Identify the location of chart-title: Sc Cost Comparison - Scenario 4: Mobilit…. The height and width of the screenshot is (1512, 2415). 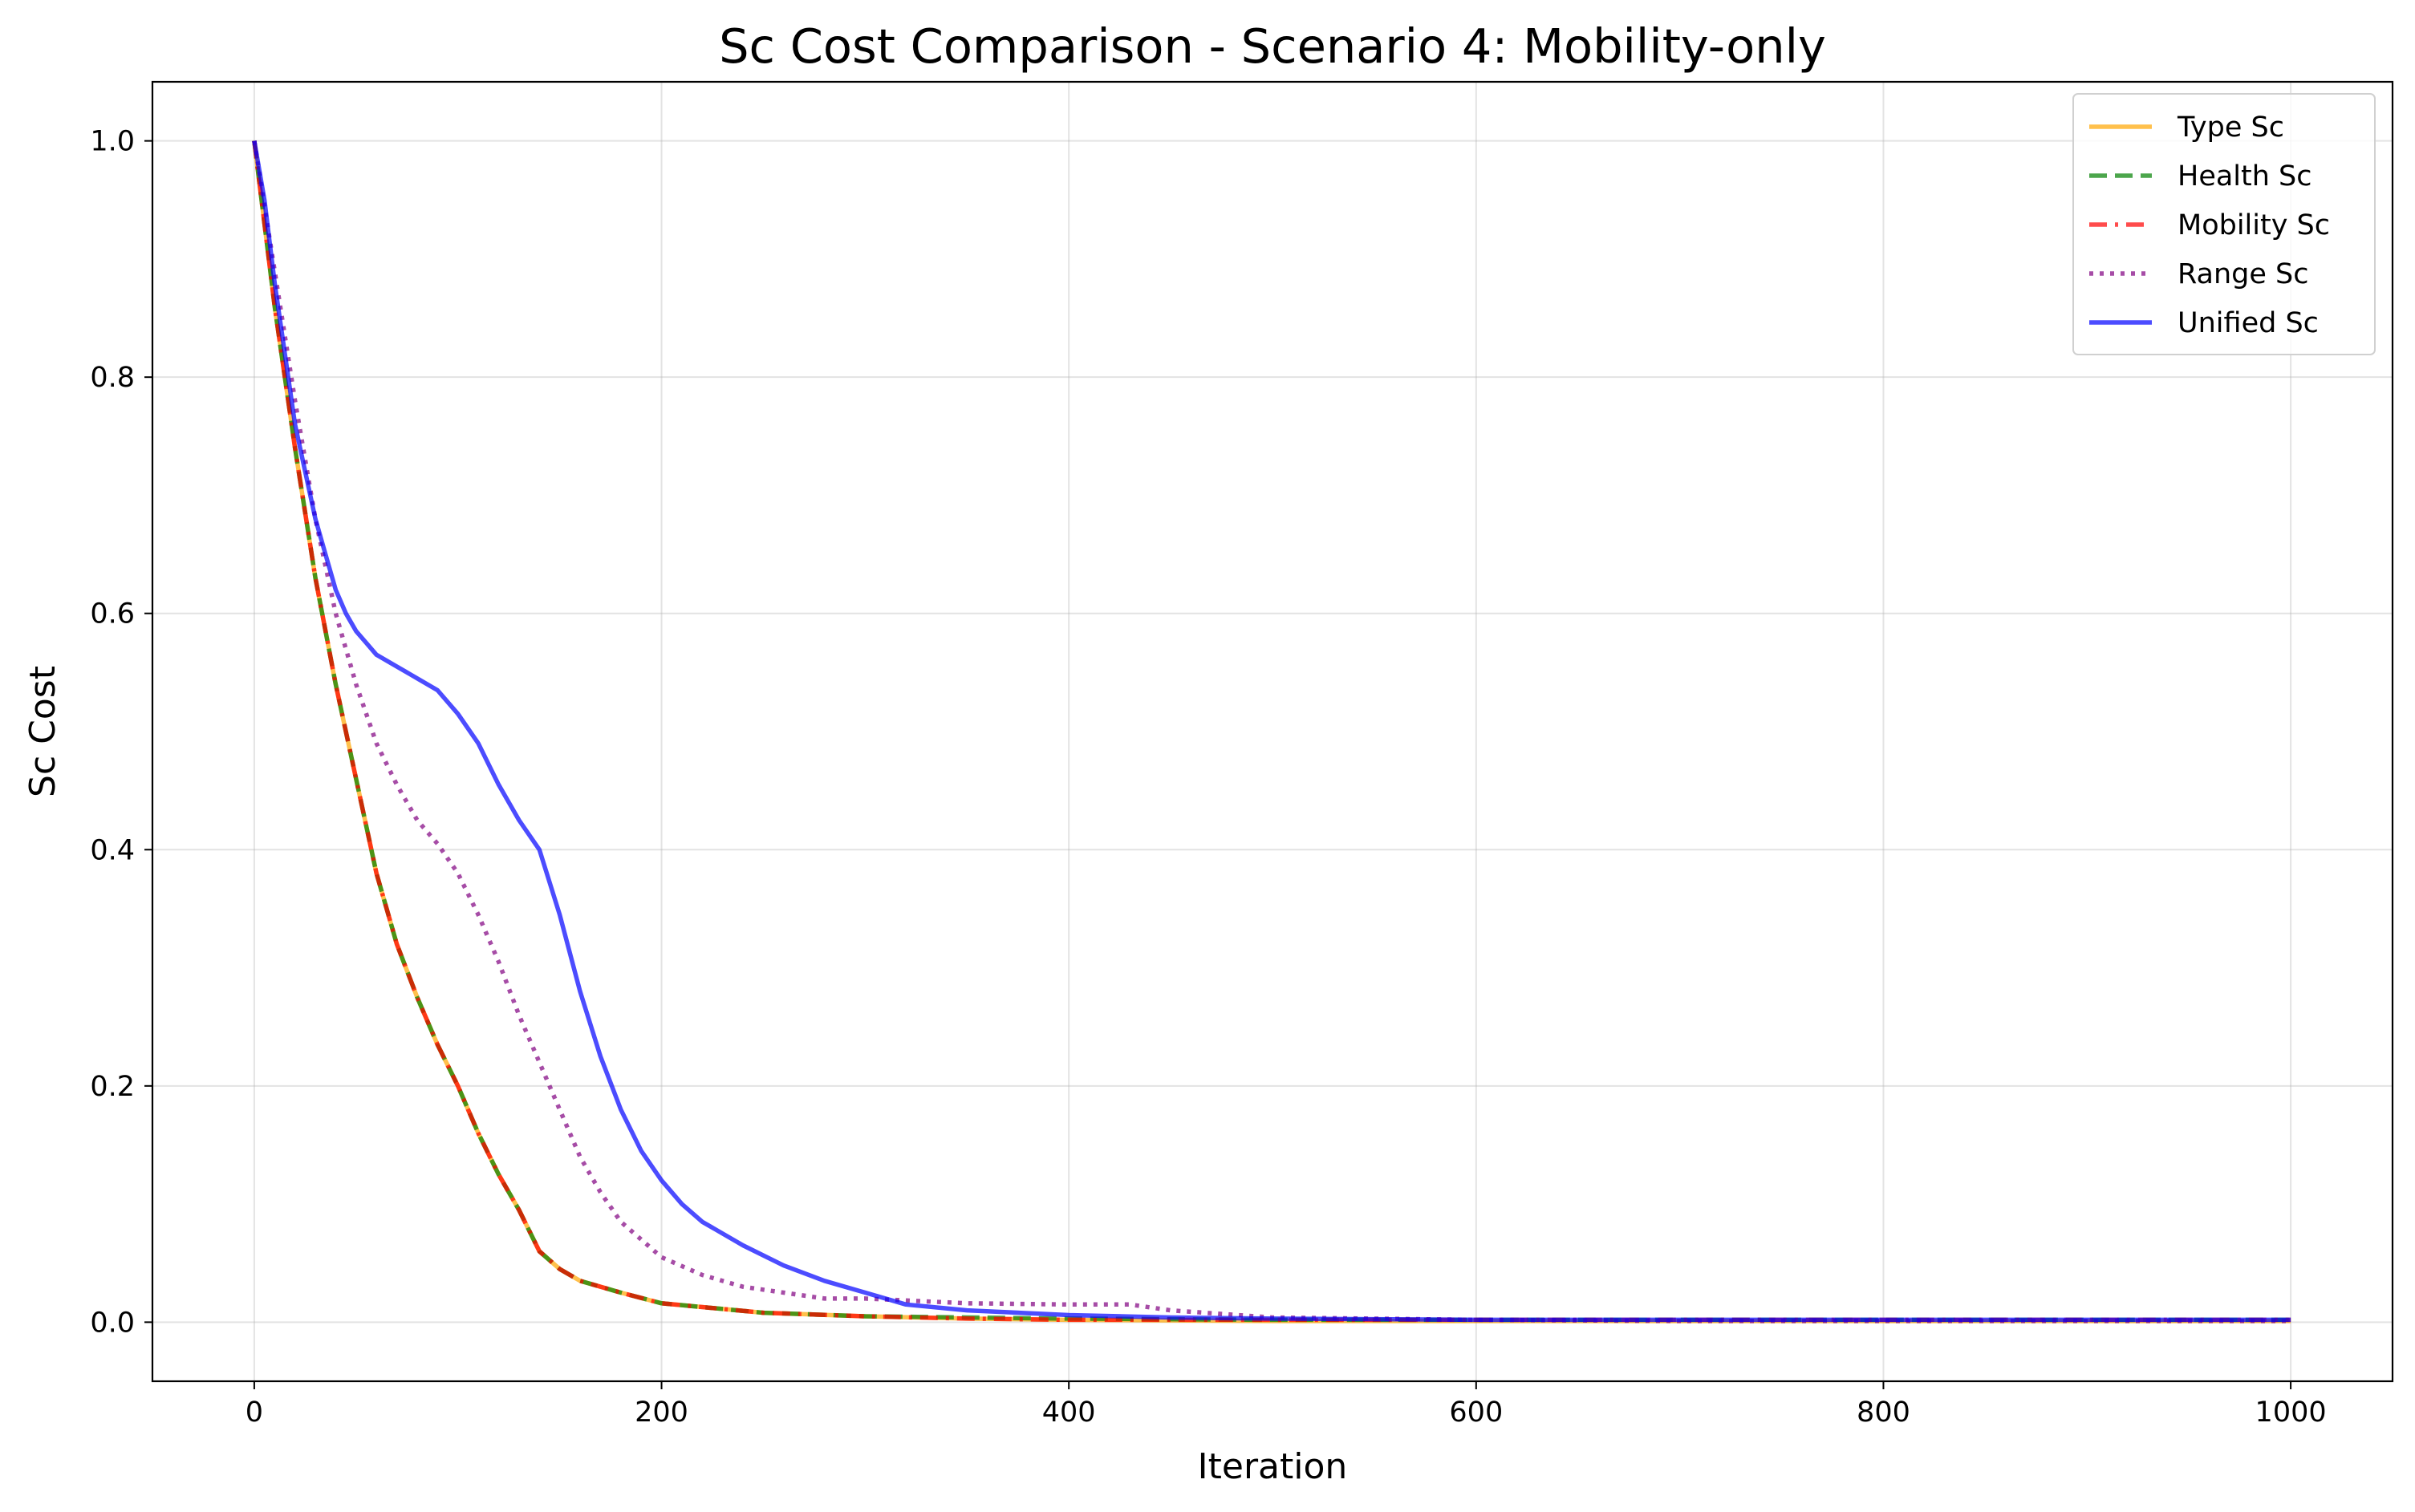
(1272, 46).